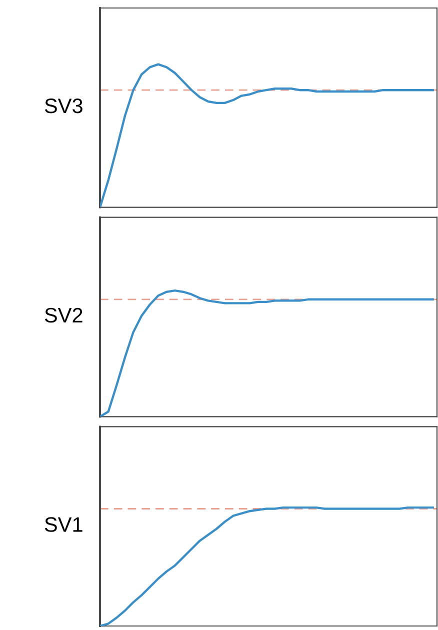  What do you see at coordinates (63, 315) in the screenshot?
I see `y-axis-title: SV2` at bounding box center [63, 315].